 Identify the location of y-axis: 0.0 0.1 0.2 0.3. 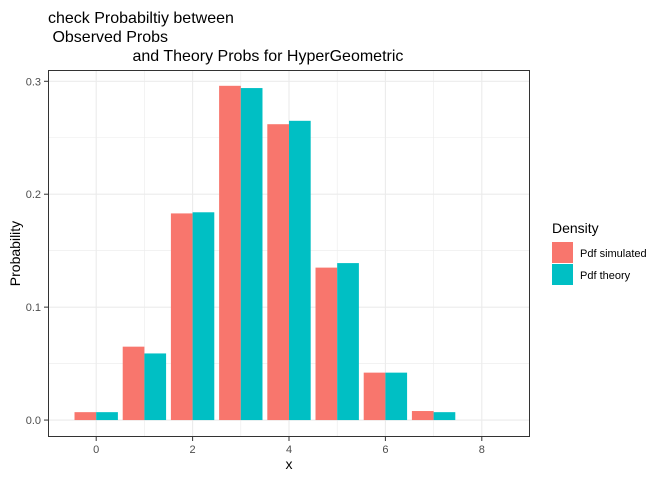
(37, 251).